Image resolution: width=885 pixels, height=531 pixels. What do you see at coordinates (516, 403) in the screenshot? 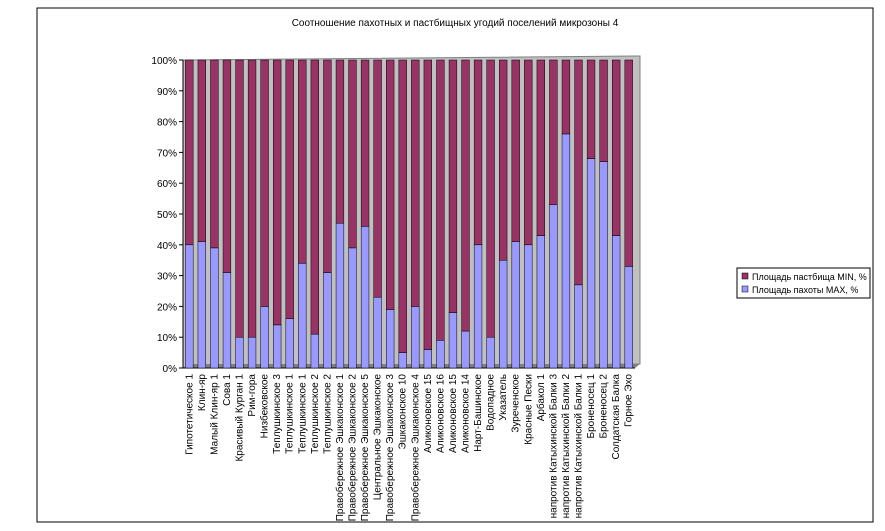
I see `x-tick-label: Зуреченское` at bounding box center [516, 403].